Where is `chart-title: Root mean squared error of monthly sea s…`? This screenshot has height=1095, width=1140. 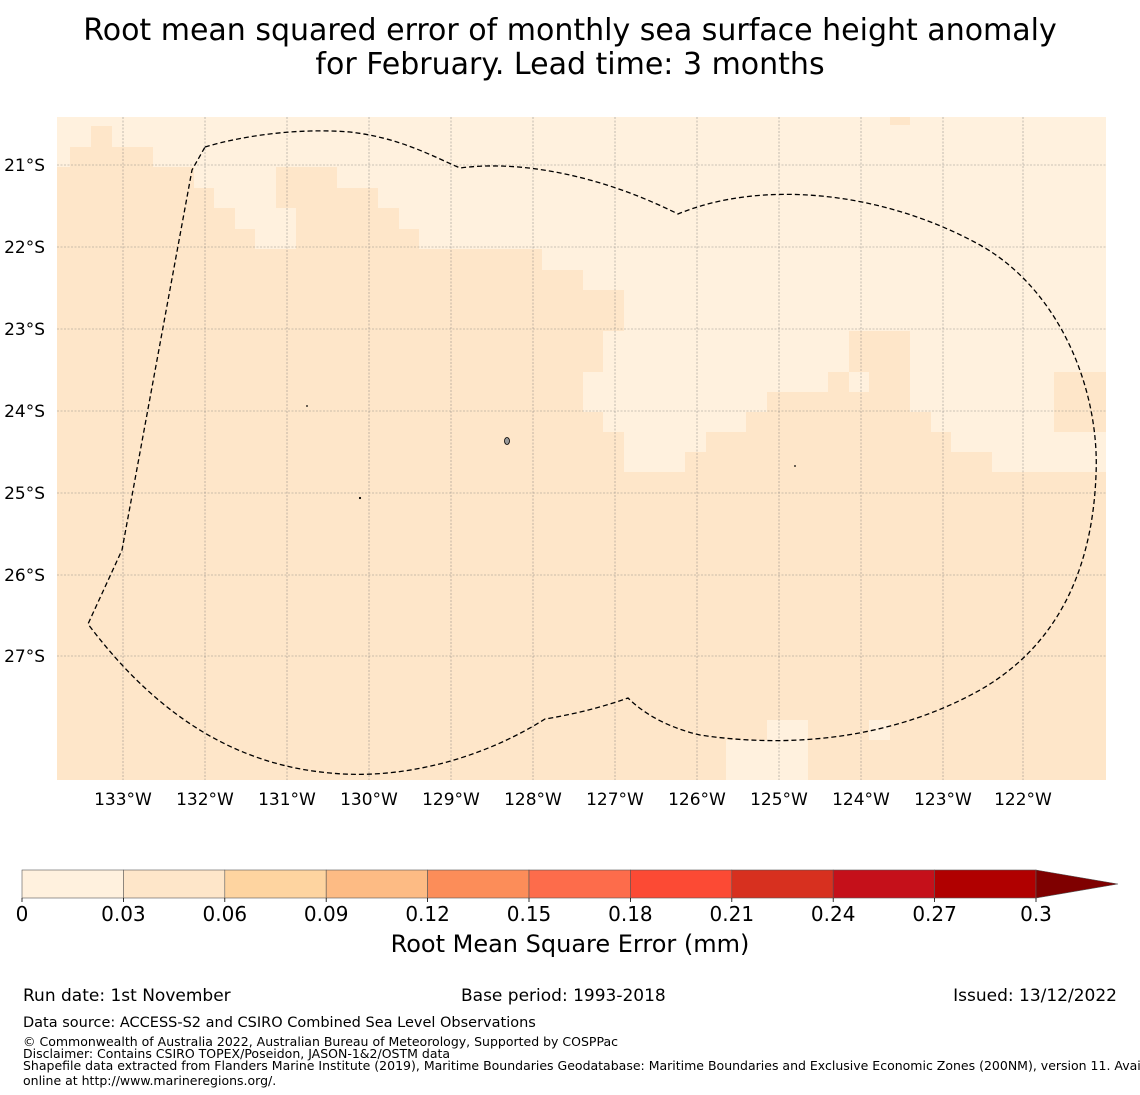
chart-title: Root mean squared error of monthly sea s… is located at coordinates (570, 48).